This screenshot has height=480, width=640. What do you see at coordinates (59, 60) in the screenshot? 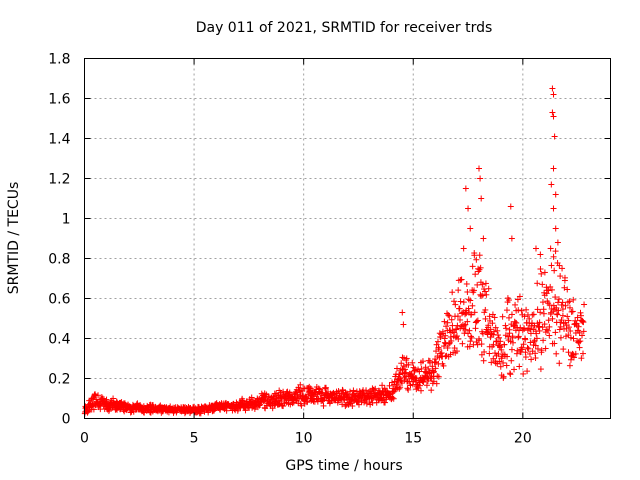
I see `y-tick-label: 1.8` at bounding box center [59, 60].